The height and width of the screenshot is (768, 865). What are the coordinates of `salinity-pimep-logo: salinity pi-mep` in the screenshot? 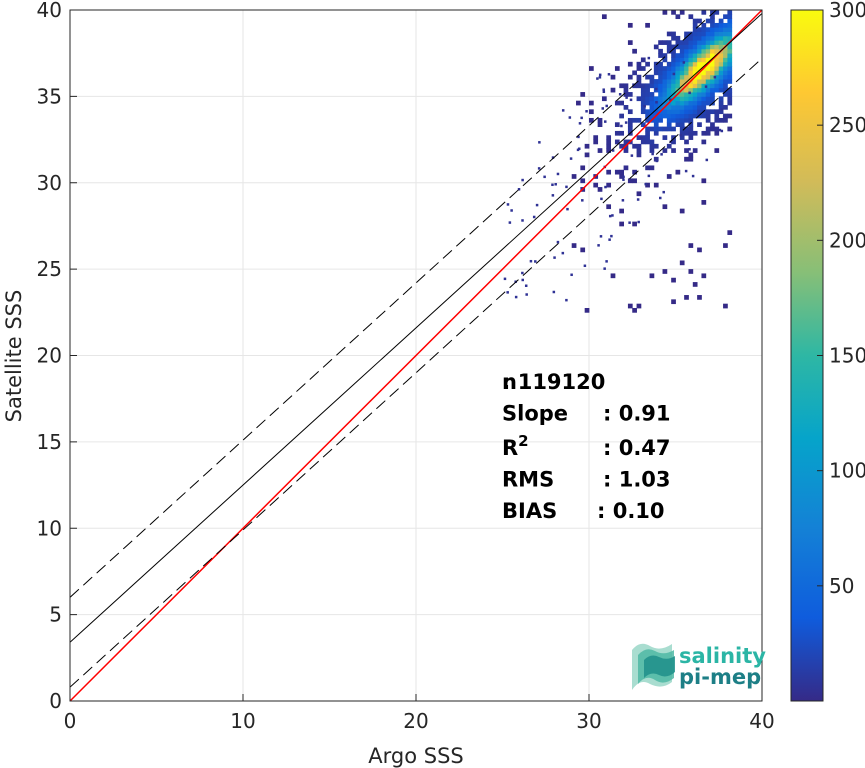 It's located at (699, 666).